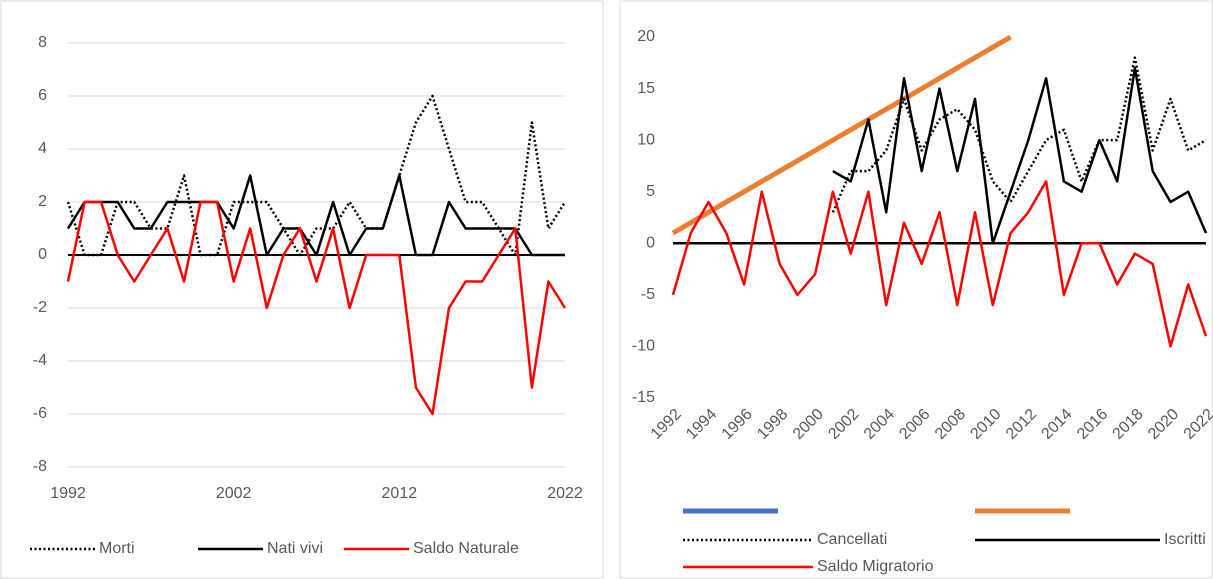  Describe the element at coordinates (737, 424) in the screenshot. I see `x-tick-label: 1996` at that location.